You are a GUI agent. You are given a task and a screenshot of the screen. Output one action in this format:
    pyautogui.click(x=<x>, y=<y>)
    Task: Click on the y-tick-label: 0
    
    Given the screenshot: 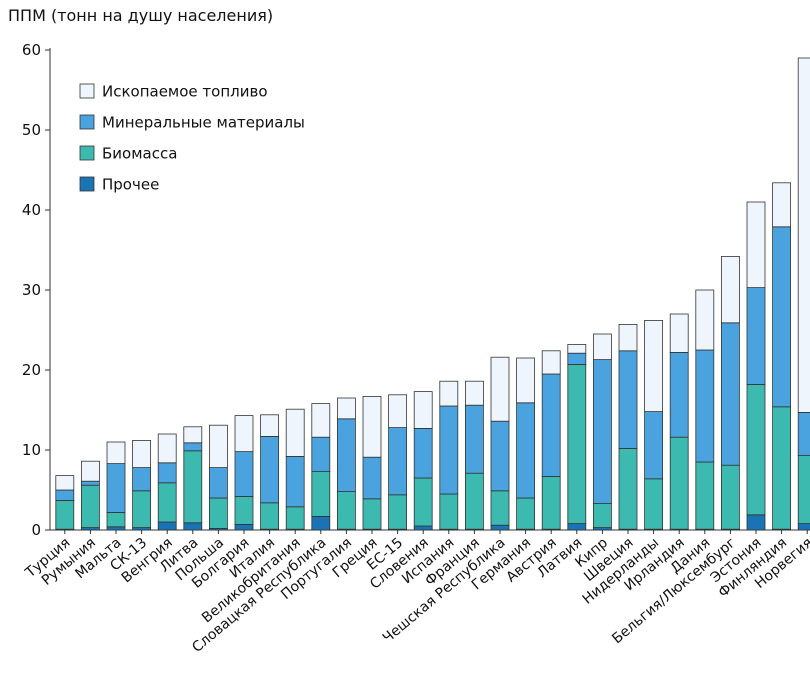 What is the action you would take?
    pyautogui.click(x=36, y=530)
    